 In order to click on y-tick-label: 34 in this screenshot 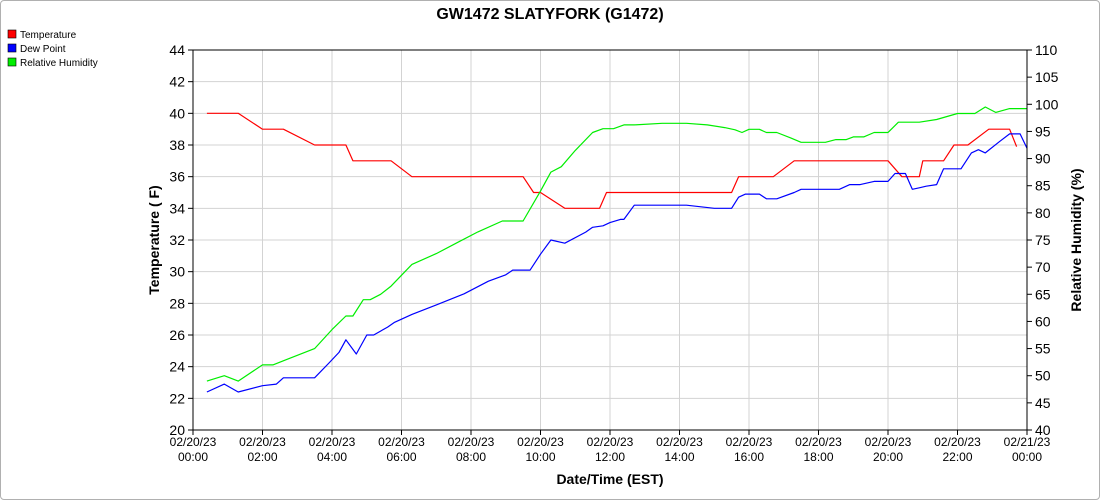, I will do `click(177, 208)`.